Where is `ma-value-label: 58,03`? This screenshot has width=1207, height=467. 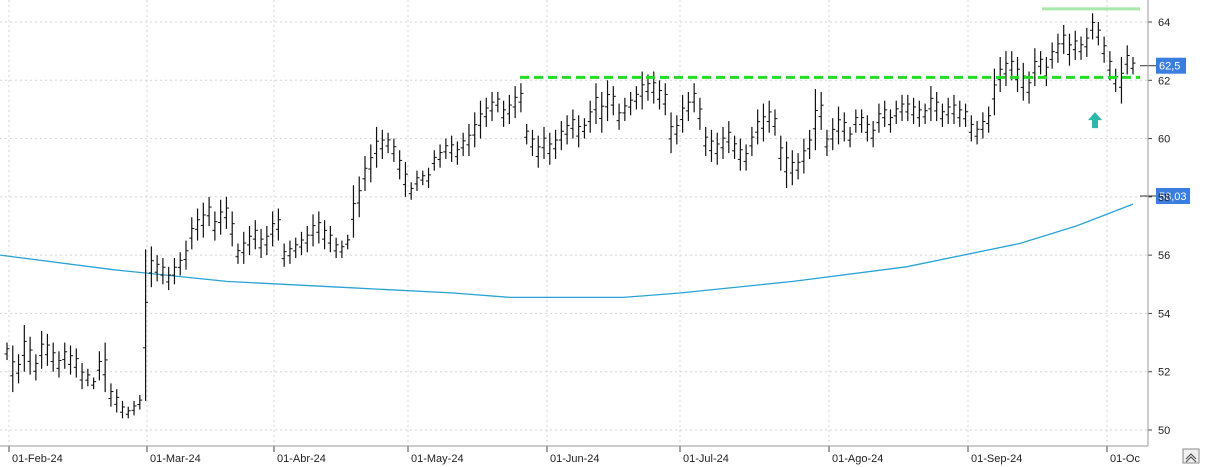 ma-value-label: 58,03 is located at coordinates (1173, 197).